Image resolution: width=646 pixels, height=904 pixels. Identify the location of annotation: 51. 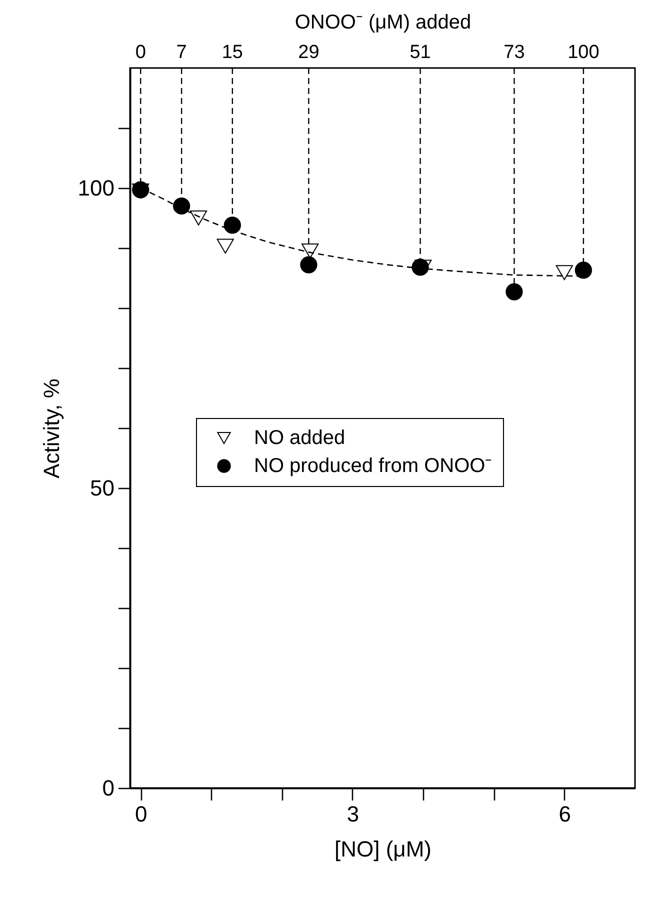
(420, 52).